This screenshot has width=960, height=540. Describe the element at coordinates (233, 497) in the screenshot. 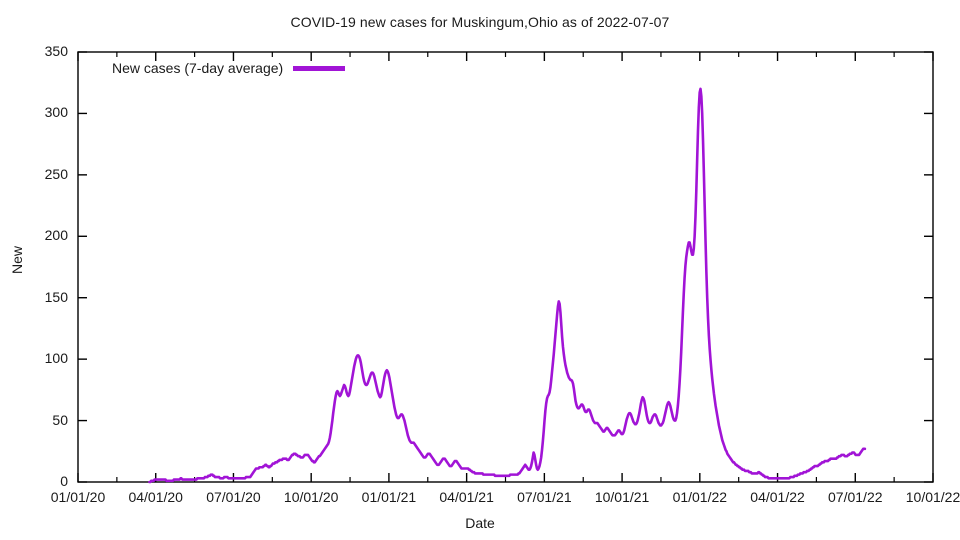

I see `x-tick-label: 07/01/20` at that location.